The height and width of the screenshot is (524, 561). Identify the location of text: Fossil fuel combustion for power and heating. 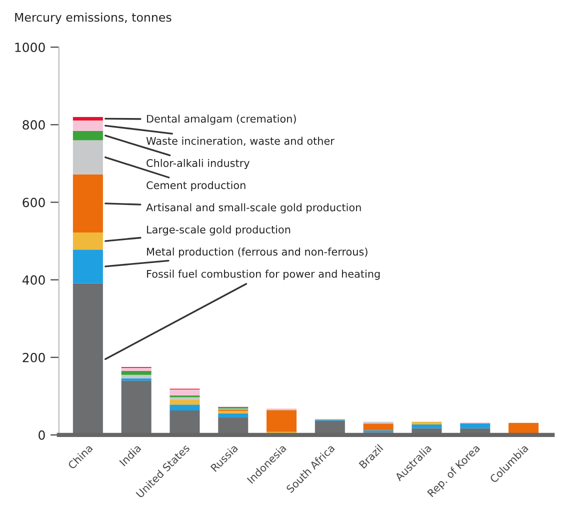
(263, 275).